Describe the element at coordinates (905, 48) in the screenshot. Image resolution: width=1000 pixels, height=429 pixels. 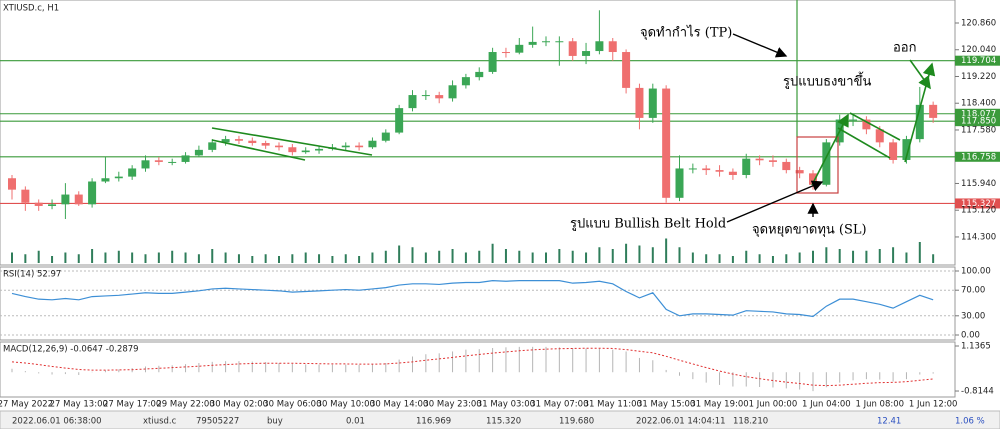
I see `annotation: ออก` at that location.